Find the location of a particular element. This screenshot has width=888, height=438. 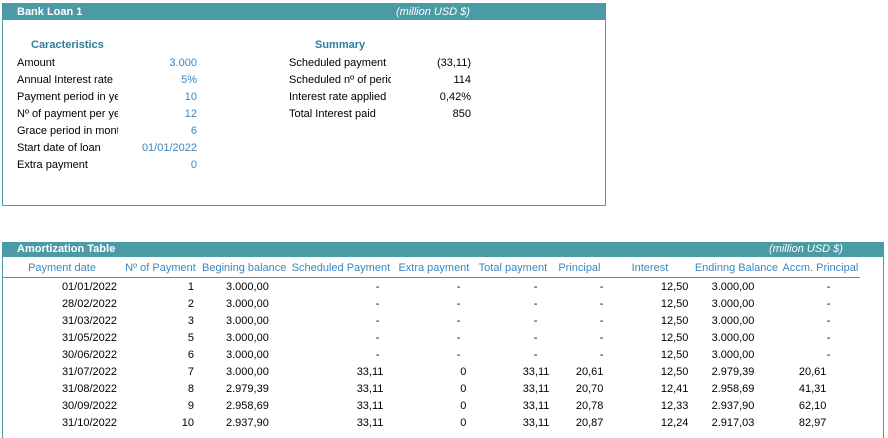

table-cell: 2.979,39 is located at coordinates (733, 371).